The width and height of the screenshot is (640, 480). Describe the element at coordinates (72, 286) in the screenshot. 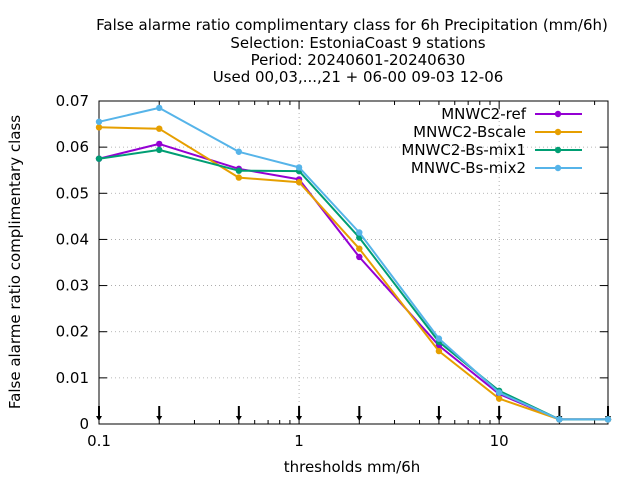

I see `y-tick-label: 0.03` at that location.